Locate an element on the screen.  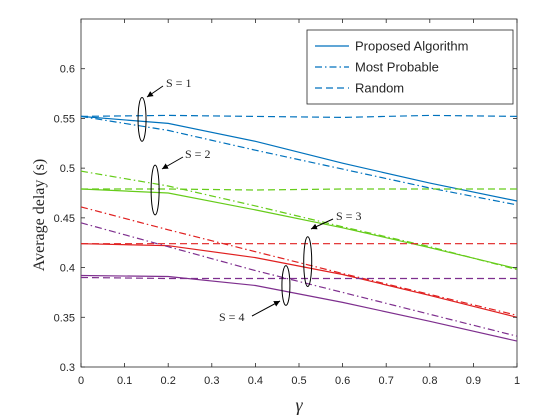
annotation-label: S = 4 is located at coordinates (231, 317).